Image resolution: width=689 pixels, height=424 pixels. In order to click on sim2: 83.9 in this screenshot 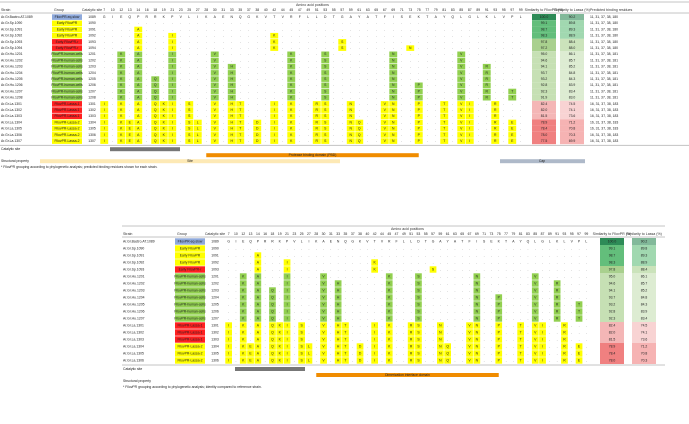, I will do `click(572, 85)`.